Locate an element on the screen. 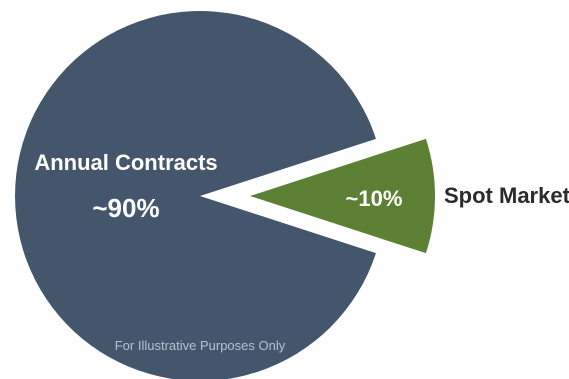  spot-market-label: Spot Market is located at coordinates (506, 195).